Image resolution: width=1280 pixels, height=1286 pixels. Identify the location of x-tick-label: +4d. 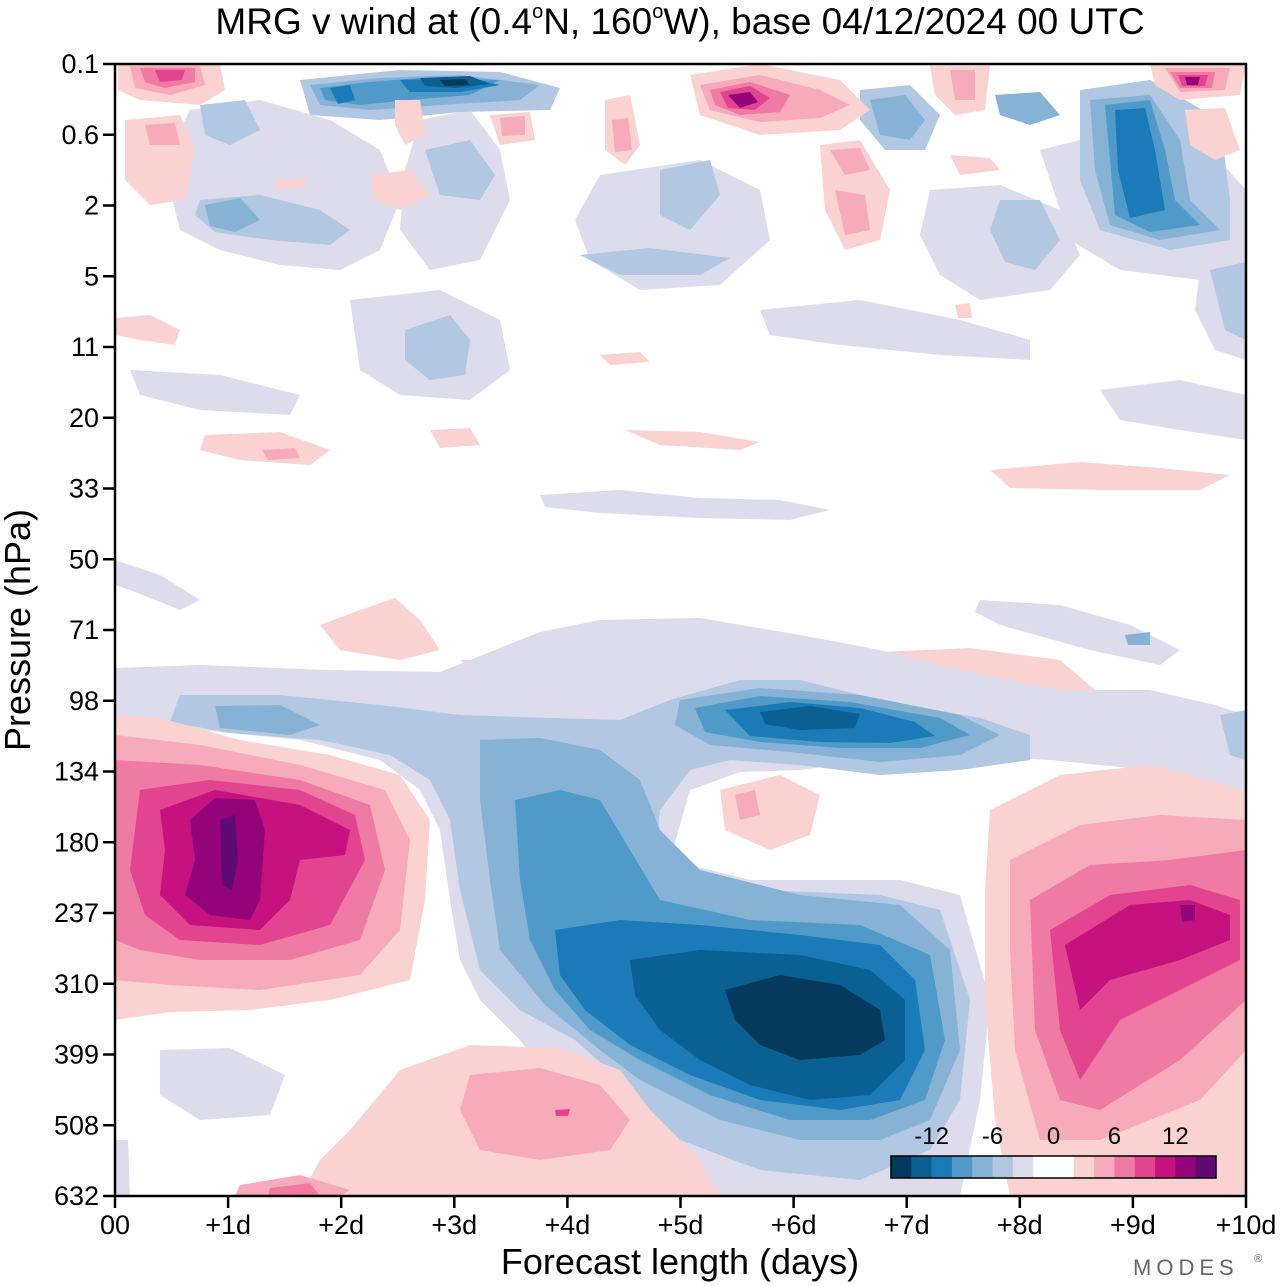
(567, 1225).